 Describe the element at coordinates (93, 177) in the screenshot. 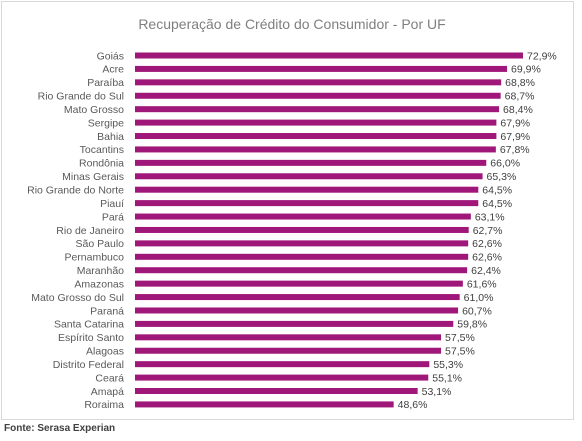

I see `category-label: Minas Gerais` at that location.